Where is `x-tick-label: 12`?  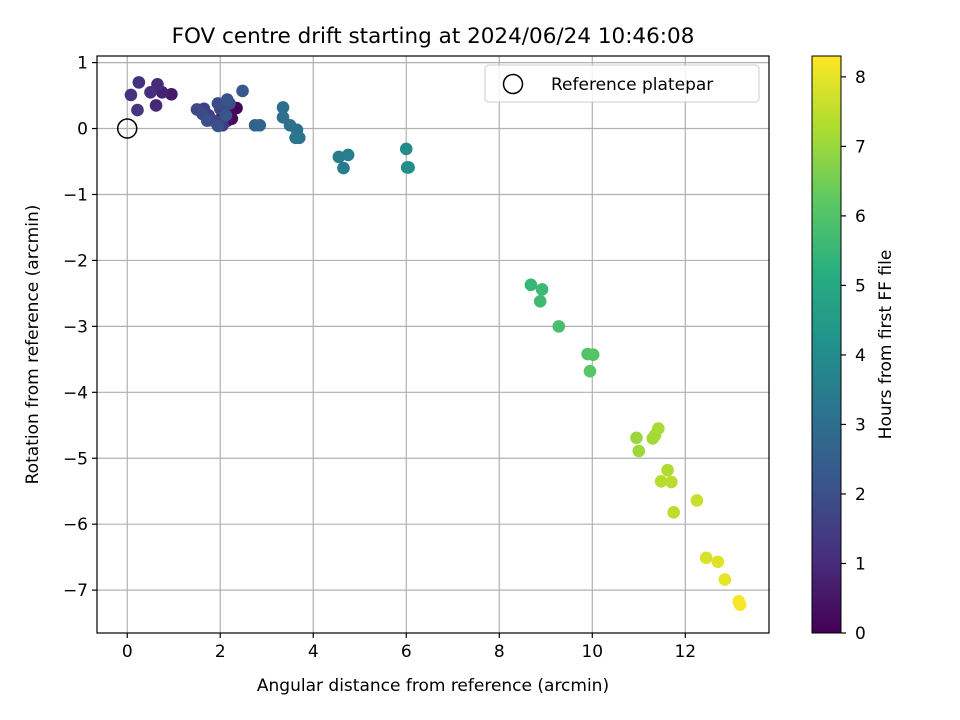 x-tick-label: 12 is located at coordinates (685, 652).